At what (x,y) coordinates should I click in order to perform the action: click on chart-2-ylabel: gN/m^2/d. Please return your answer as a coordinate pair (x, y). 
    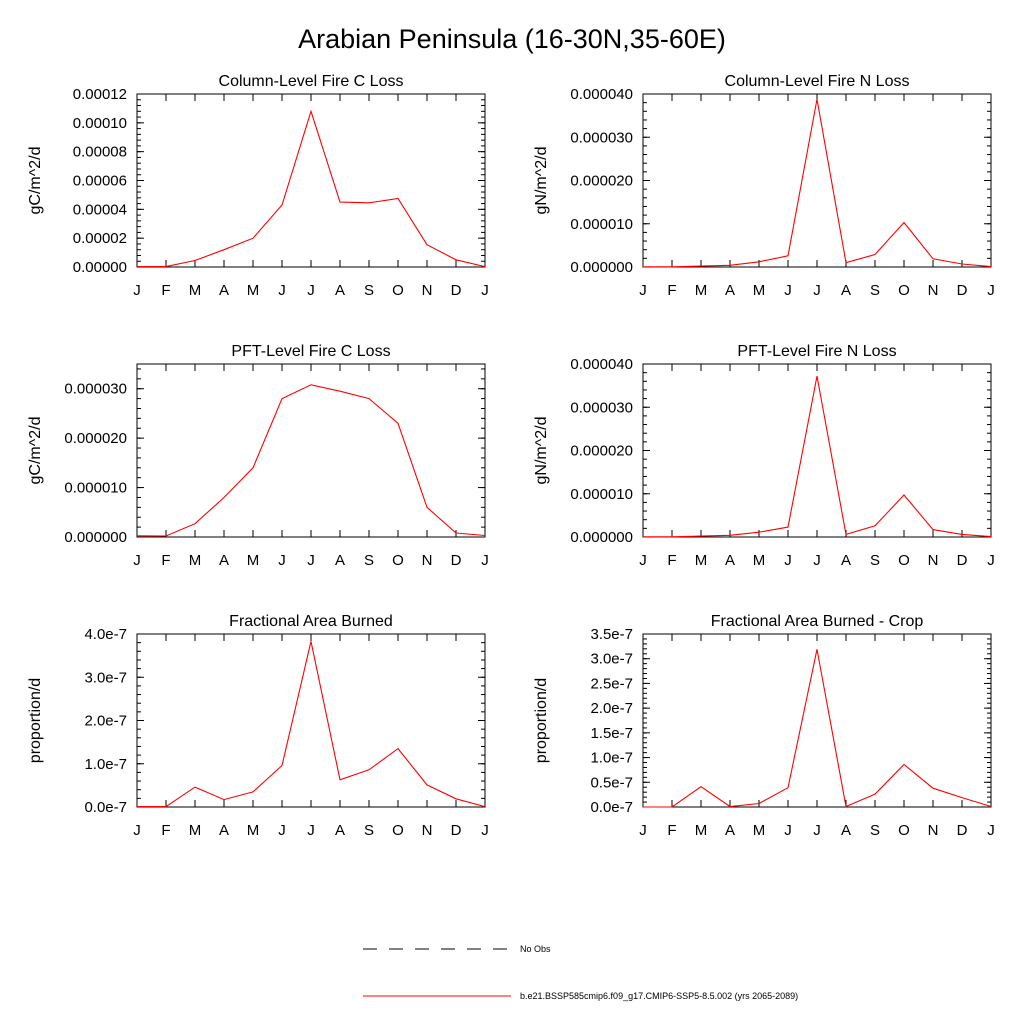
    Looking at the image, I should click on (541, 181).